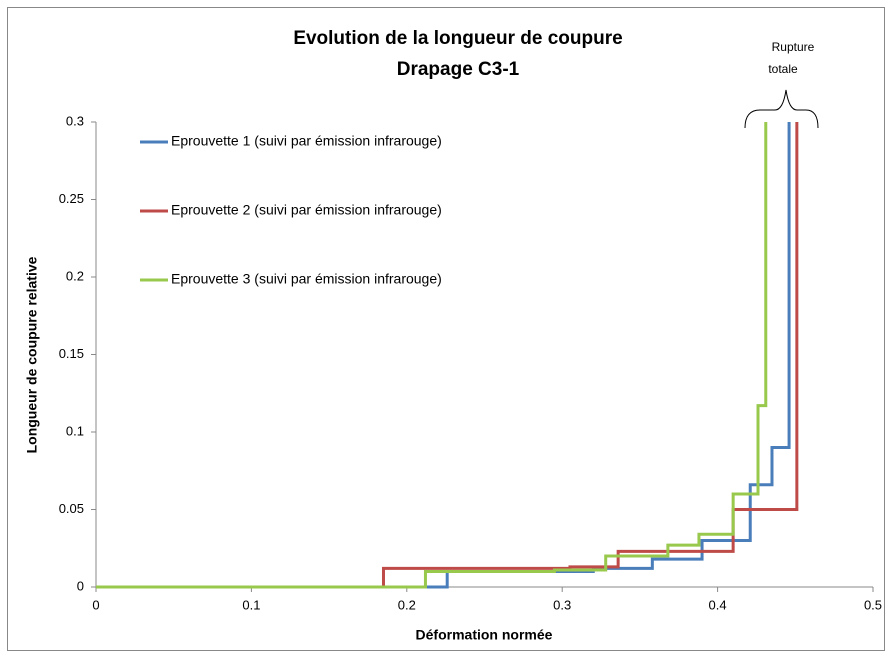 The height and width of the screenshot is (659, 893). What do you see at coordinates (32, 354) in the screenshot?
I see `y-axis-label: Longueur de coupure relative` at bounding box center [32, 354].